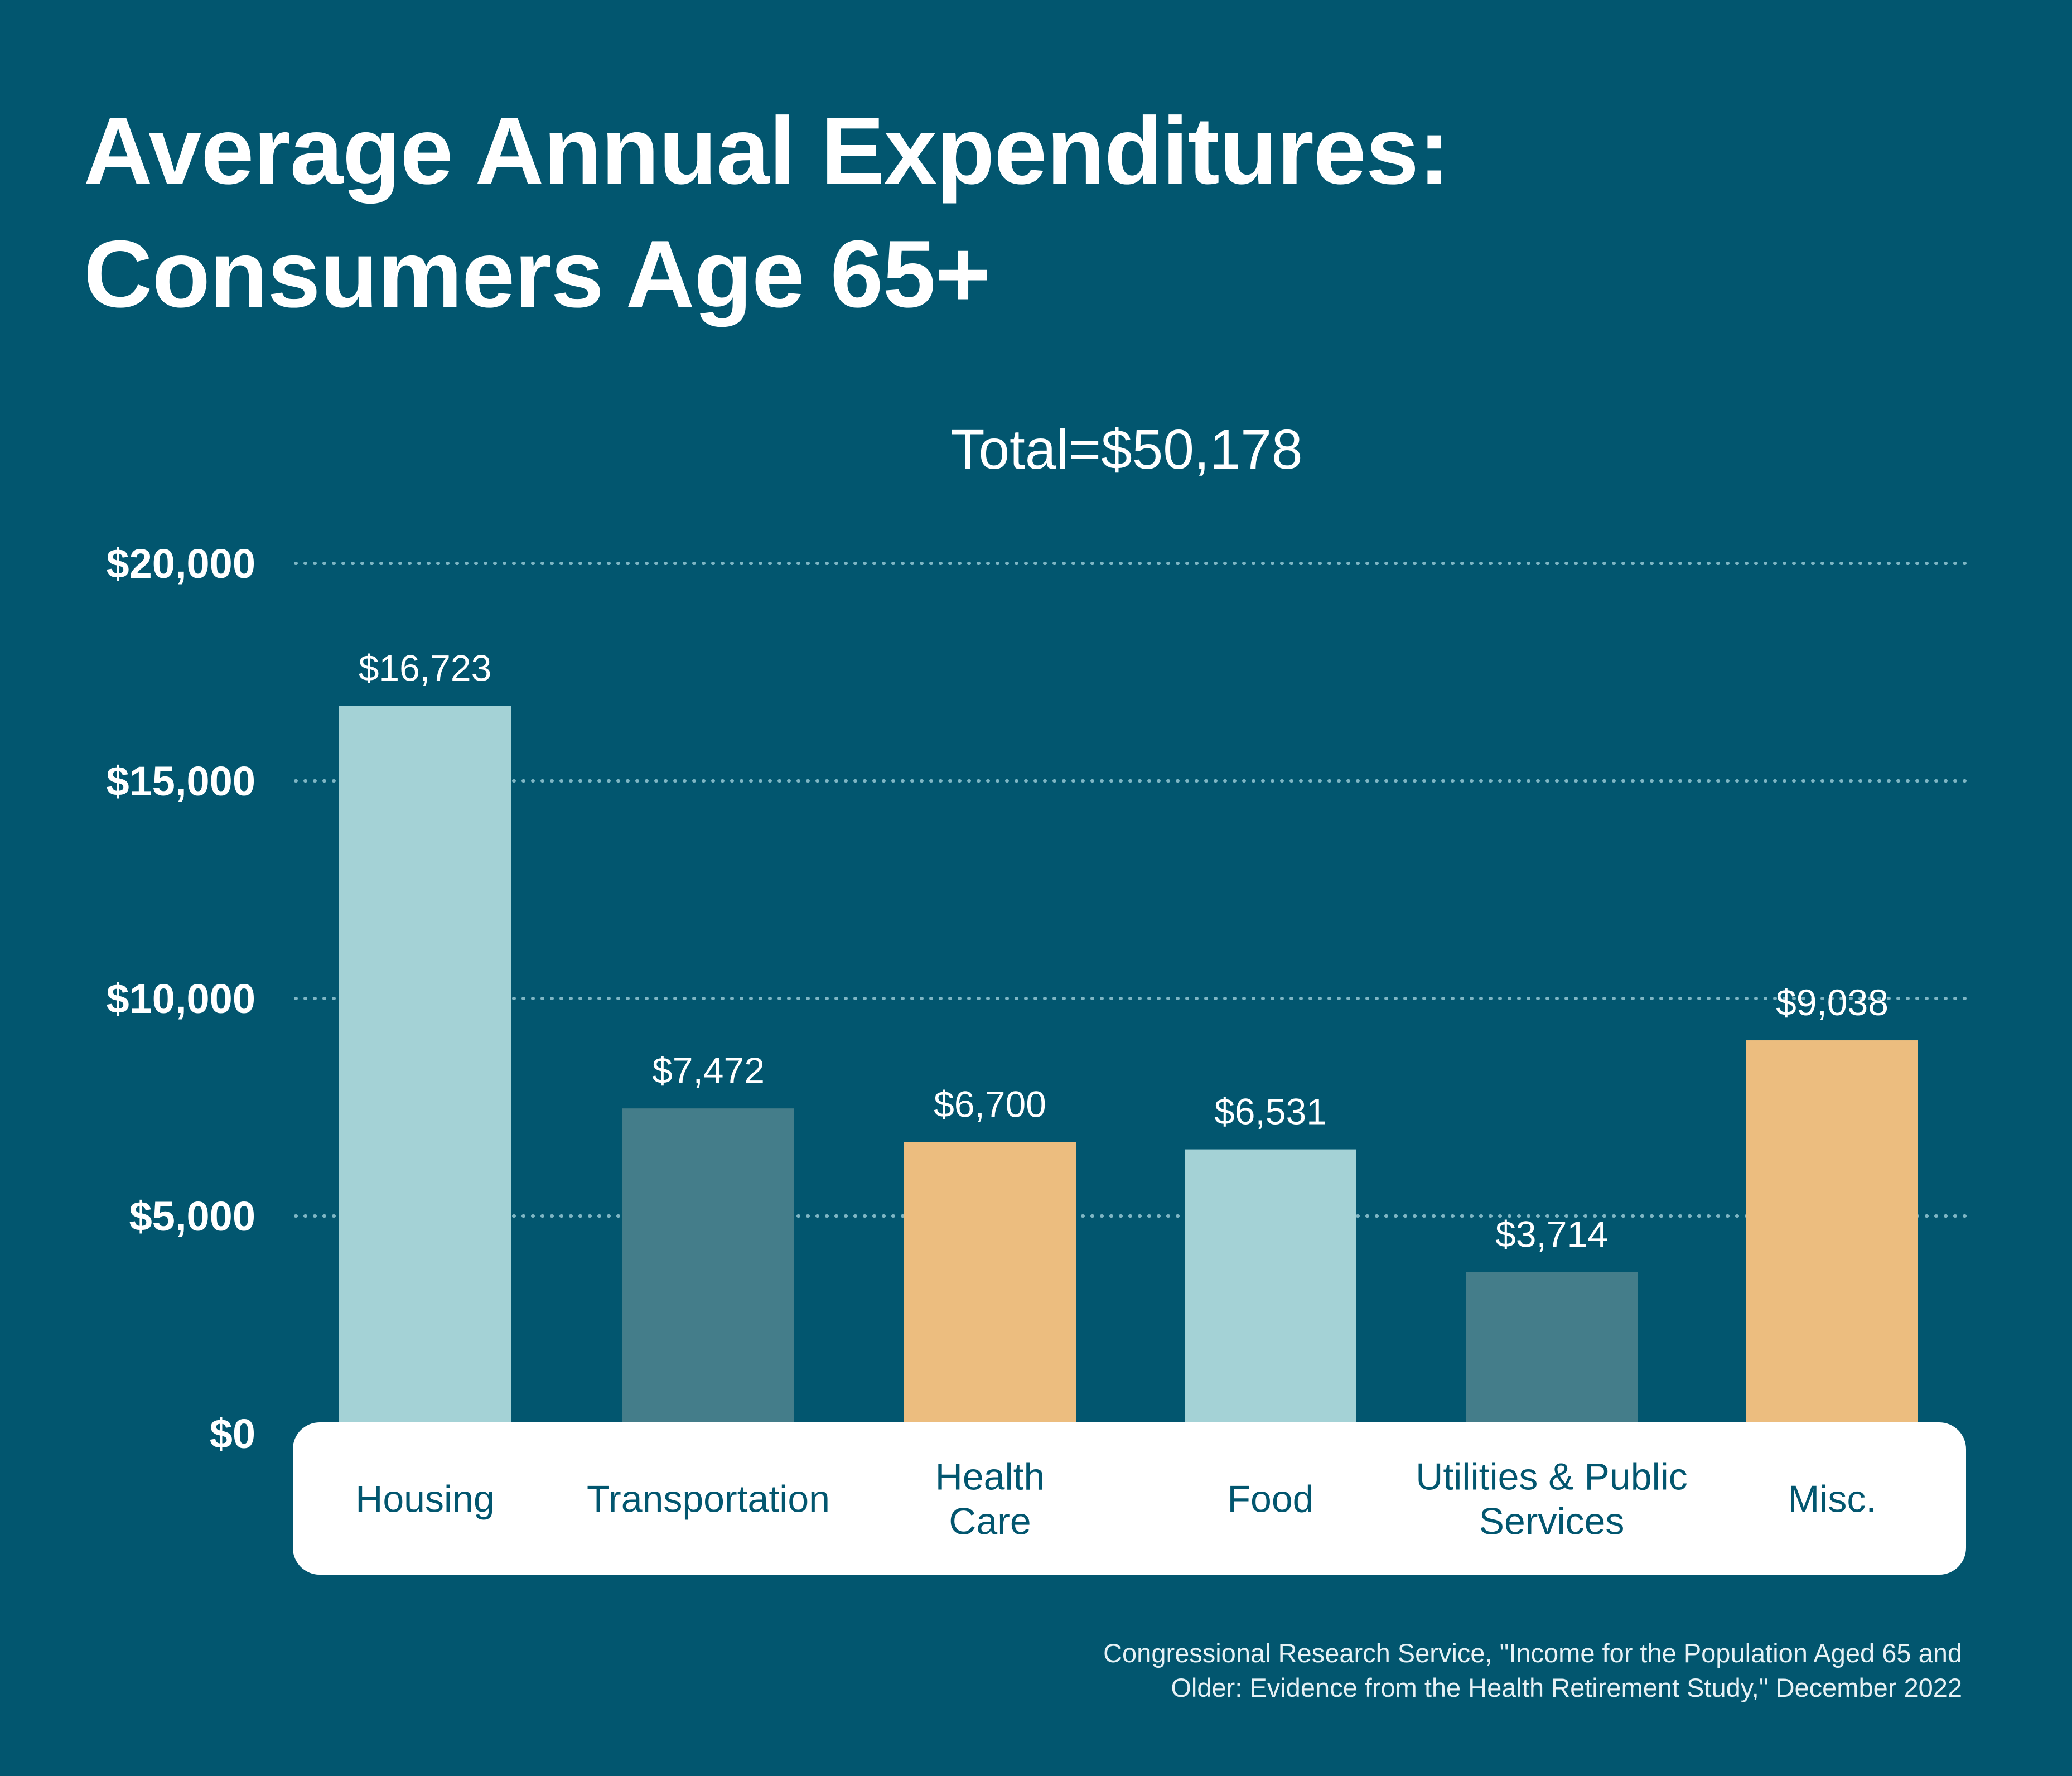 This screenshot has height=1776, width=2072. I want to click on chart-subtitle-total: Total=$50,178, so click(1126, 449).